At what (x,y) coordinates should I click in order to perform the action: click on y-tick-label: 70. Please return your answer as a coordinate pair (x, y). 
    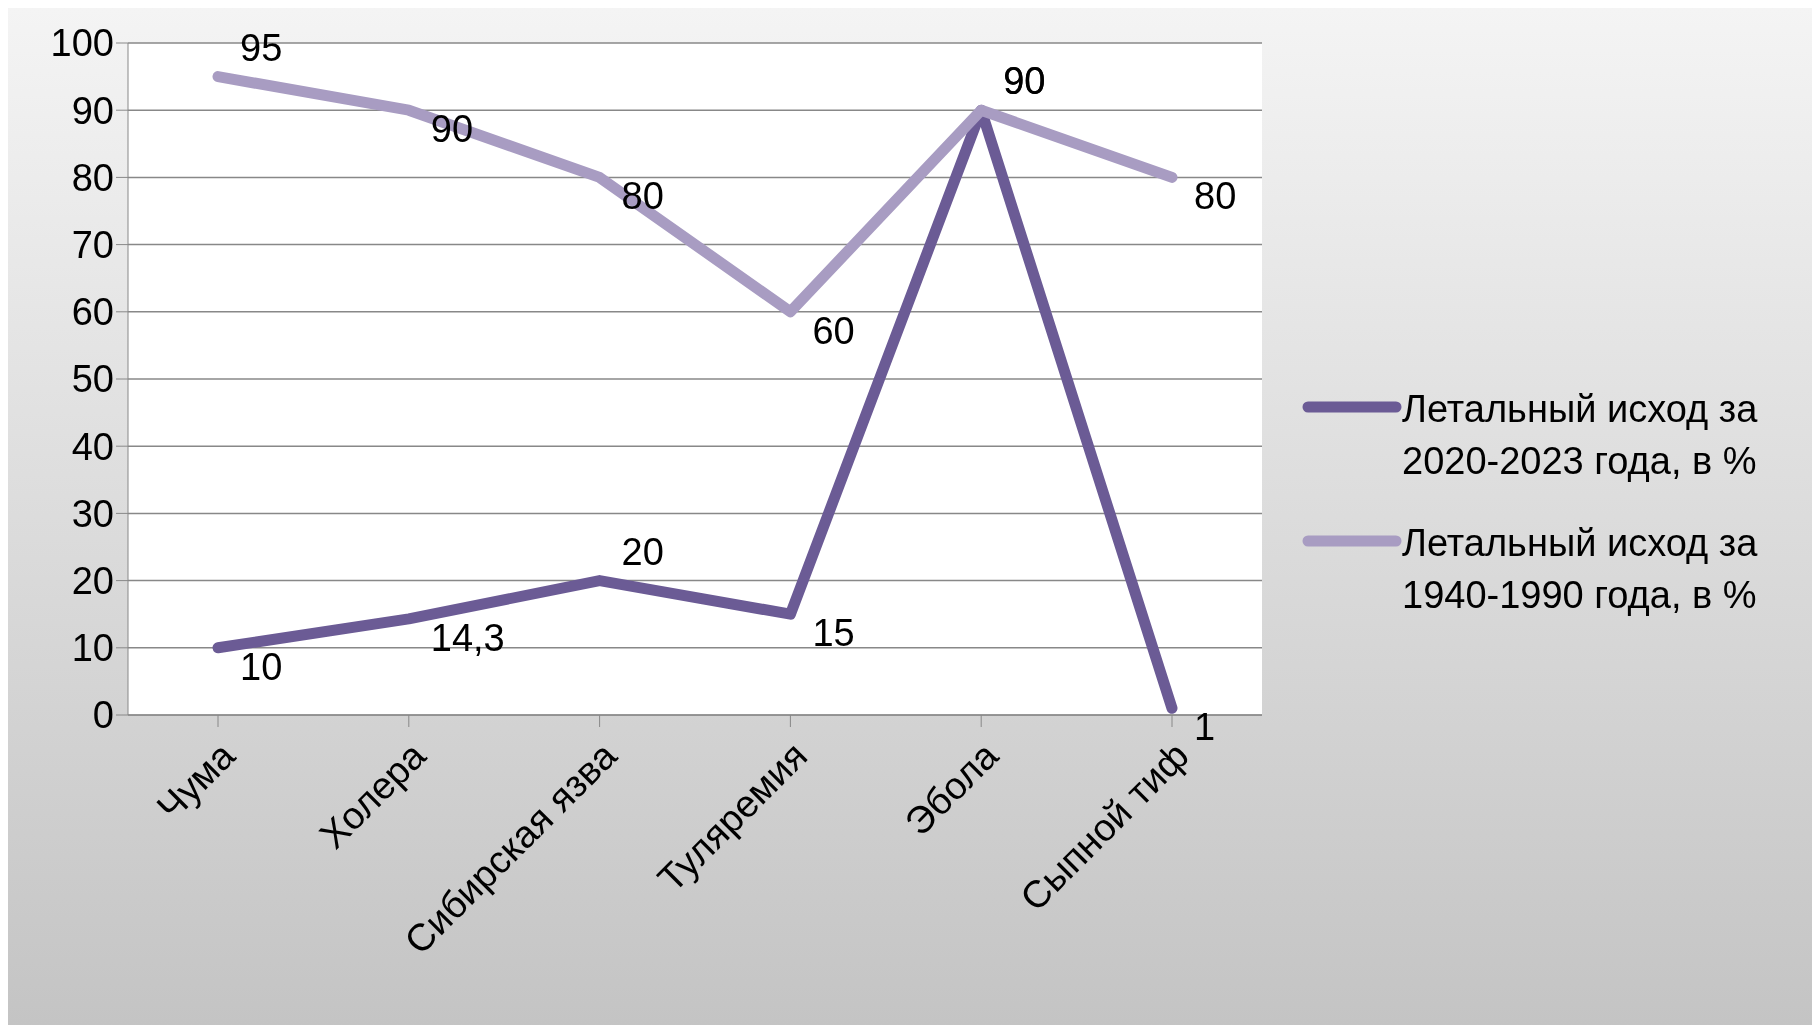
    Looking at the image, I should click on (92, 245).